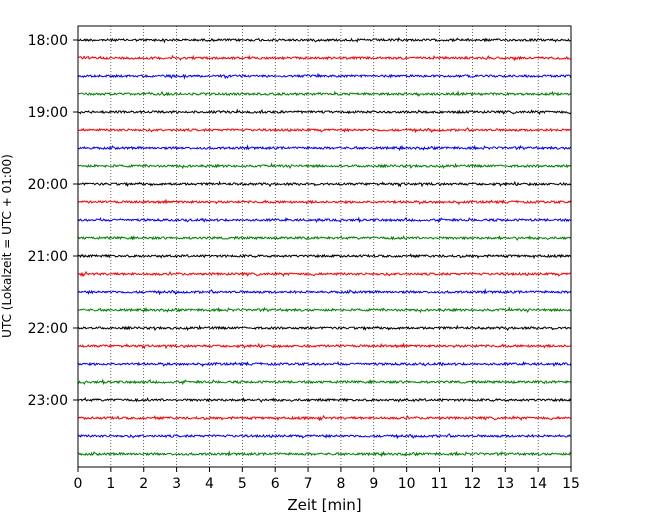 Image resolution: width=650 pixels, height=520 pixels. Describe the element at coordinates (308, 484) in the screenshot. I see `x-tick-label: 7` at that location.